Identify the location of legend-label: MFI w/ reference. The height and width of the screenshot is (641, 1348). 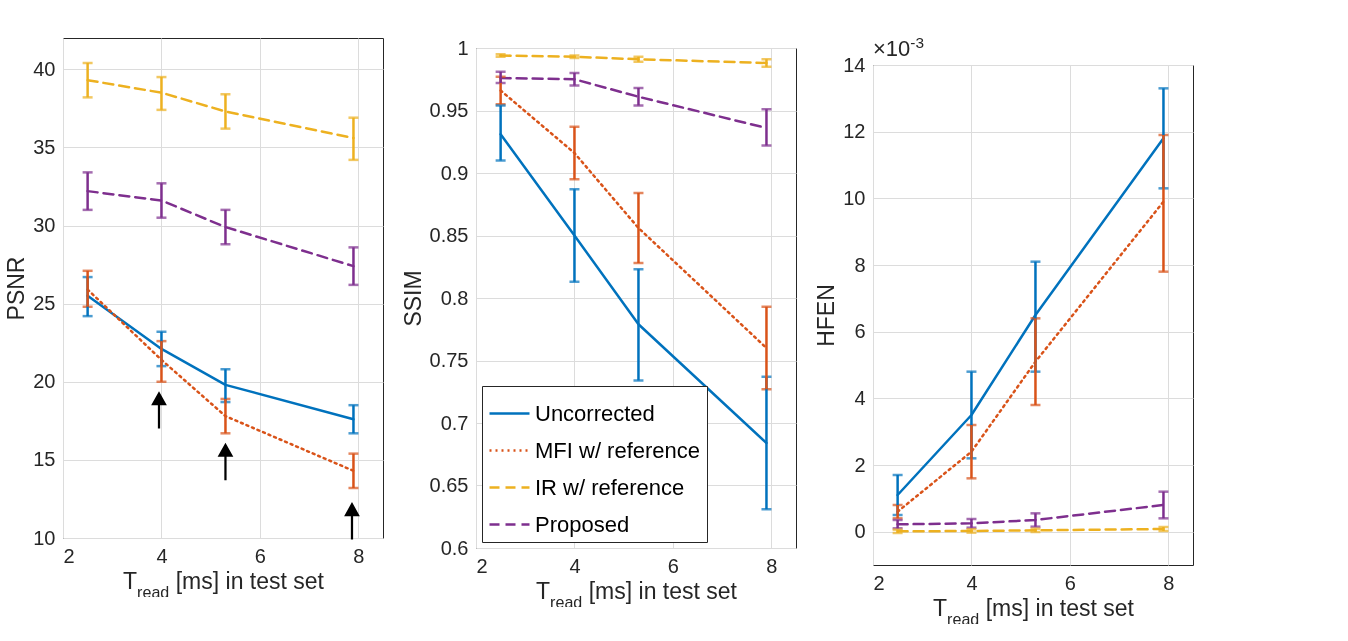
(618, 450).